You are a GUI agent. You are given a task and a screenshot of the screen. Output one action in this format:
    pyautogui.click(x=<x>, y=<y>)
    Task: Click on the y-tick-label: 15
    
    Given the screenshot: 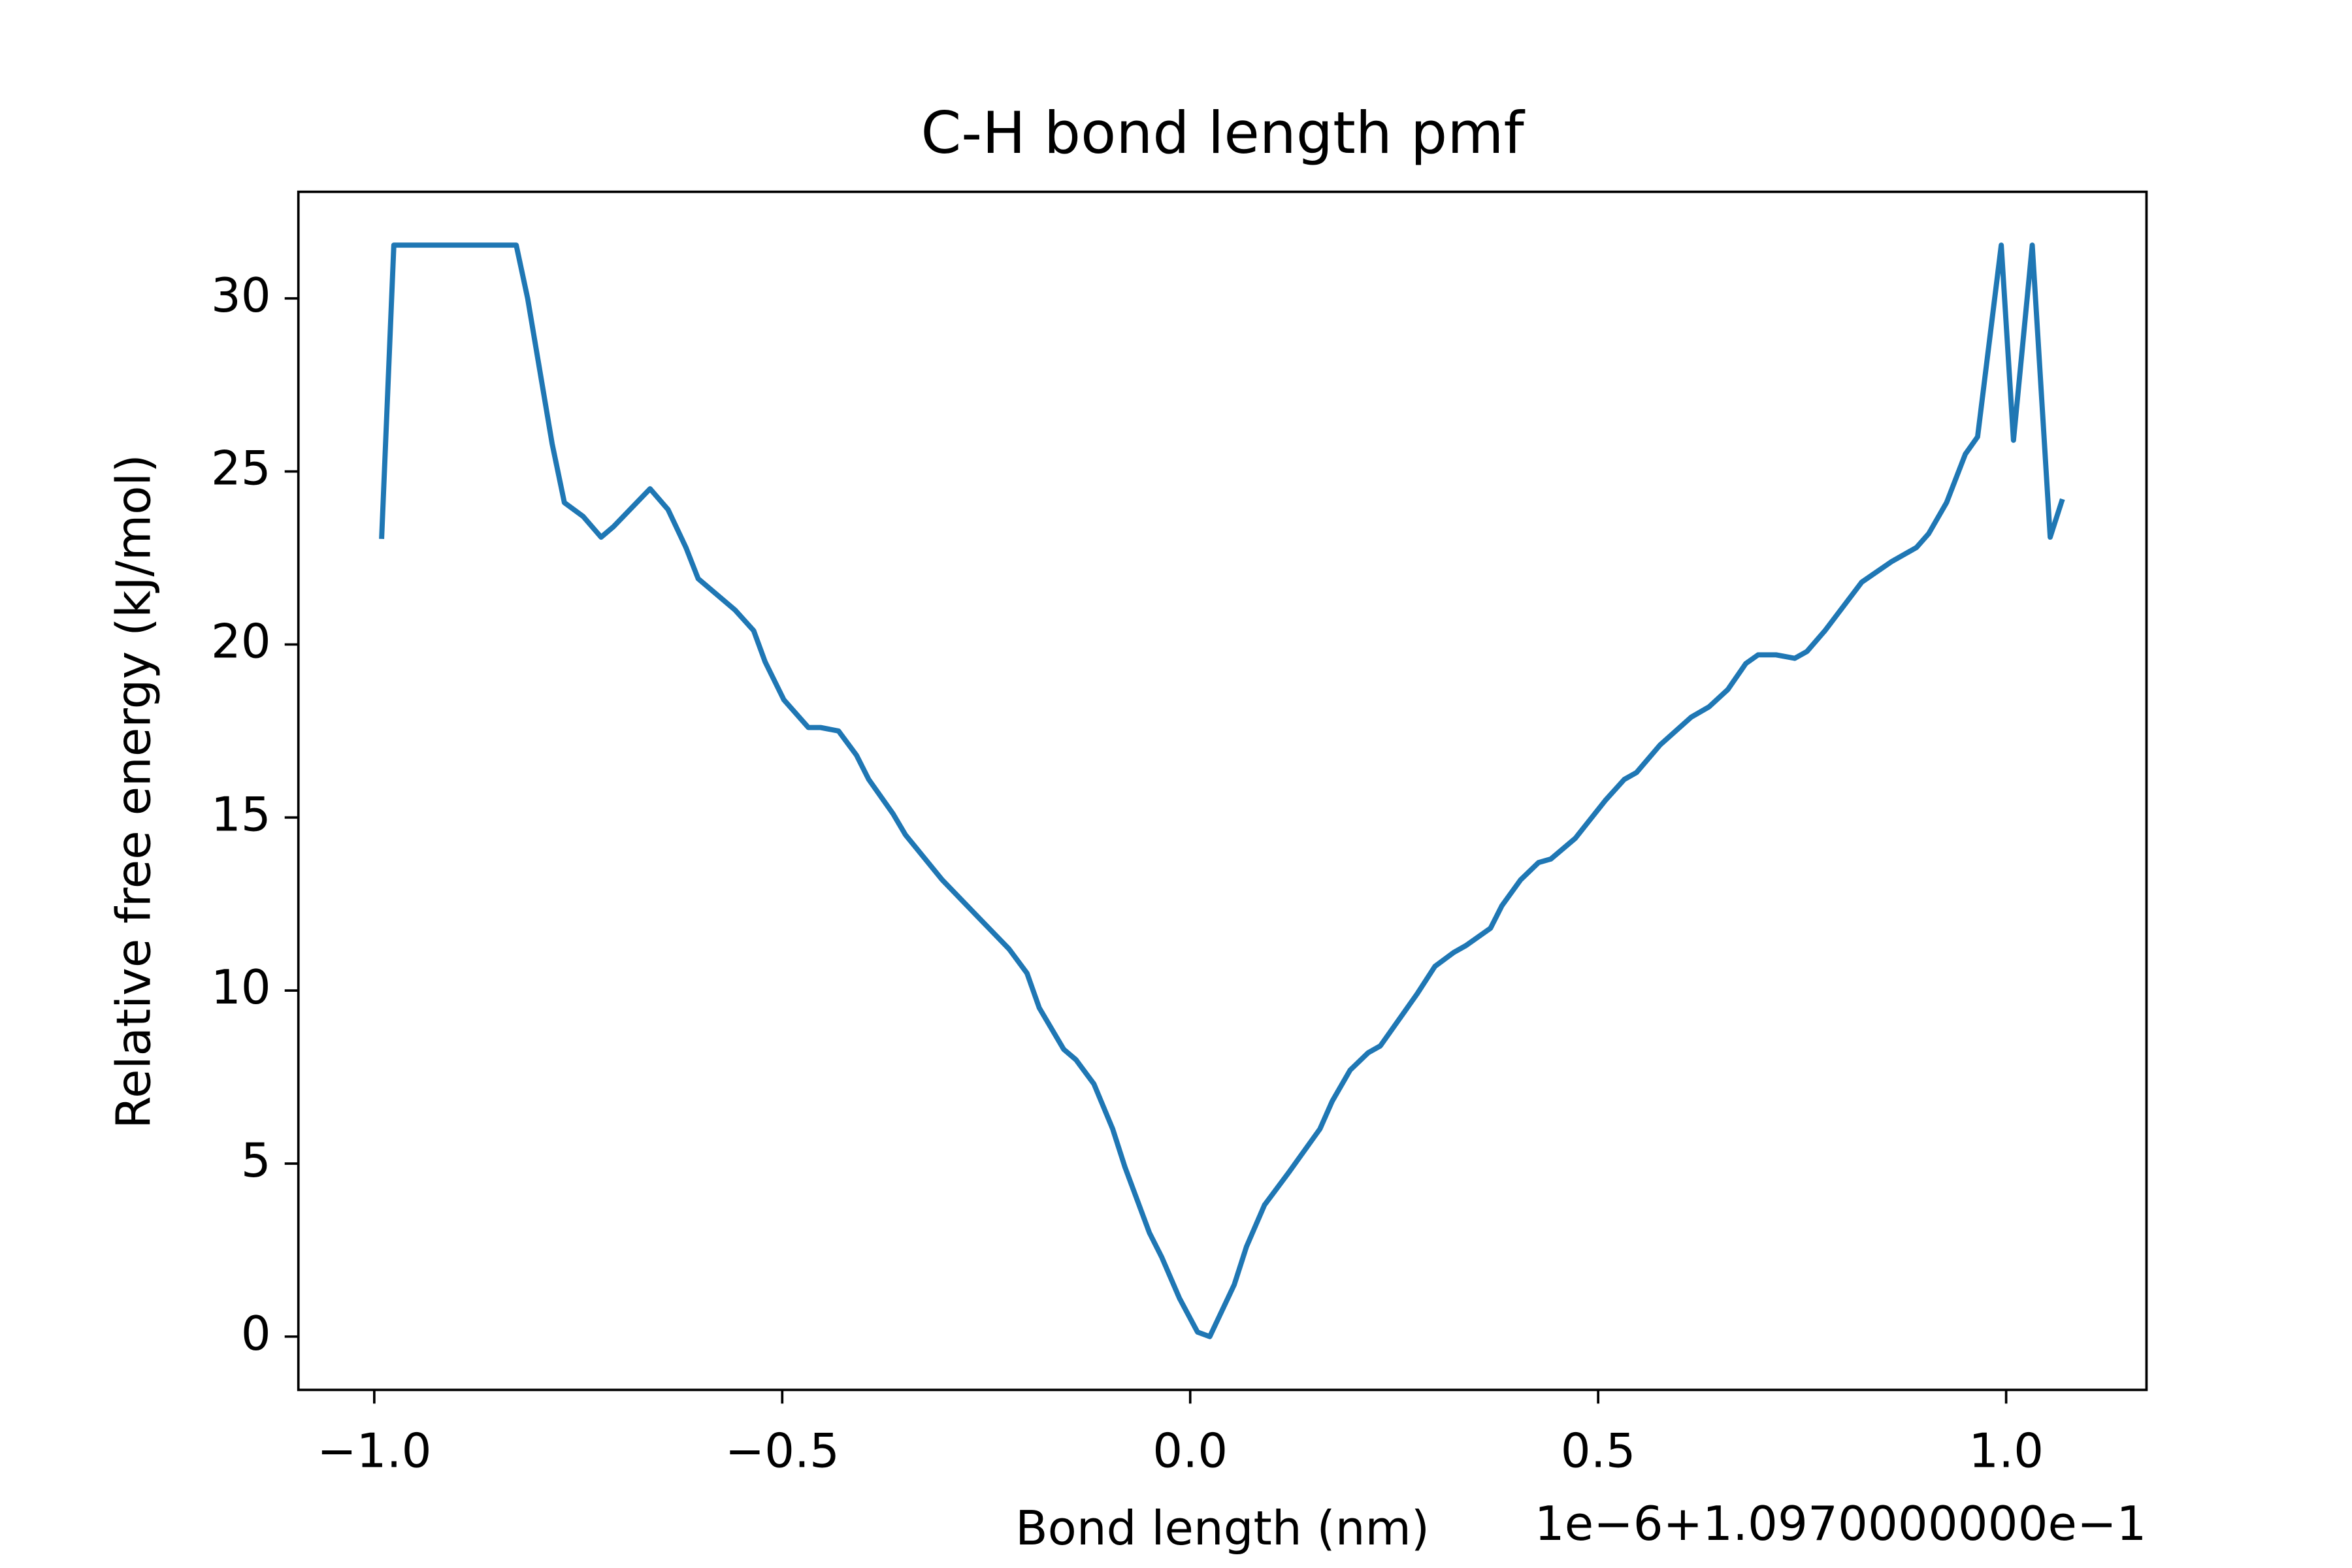 What is the action you would take?
    pyautogui.click(x=241, y=814)
    